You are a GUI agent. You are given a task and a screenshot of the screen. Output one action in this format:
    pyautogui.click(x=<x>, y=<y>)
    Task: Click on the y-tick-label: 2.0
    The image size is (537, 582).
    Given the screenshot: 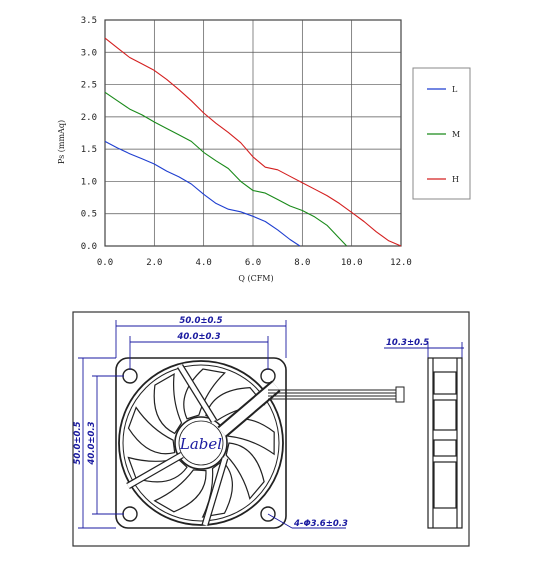 What is the action you would take?
    pyautogui.click(x=89, y=118)
    